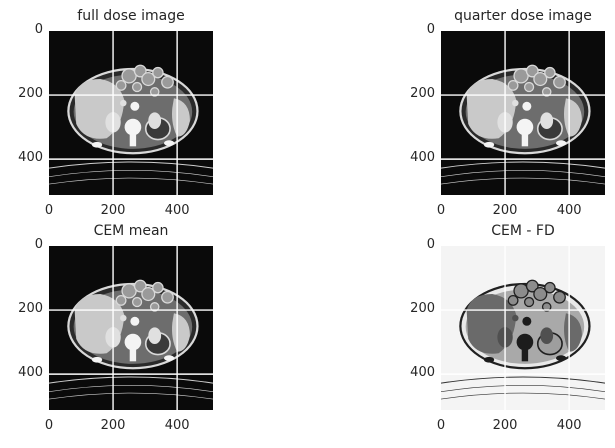  Describe the element at coordinates (523, 231) in the screenshot. I see `panel-title: CEM - FD` at that location.